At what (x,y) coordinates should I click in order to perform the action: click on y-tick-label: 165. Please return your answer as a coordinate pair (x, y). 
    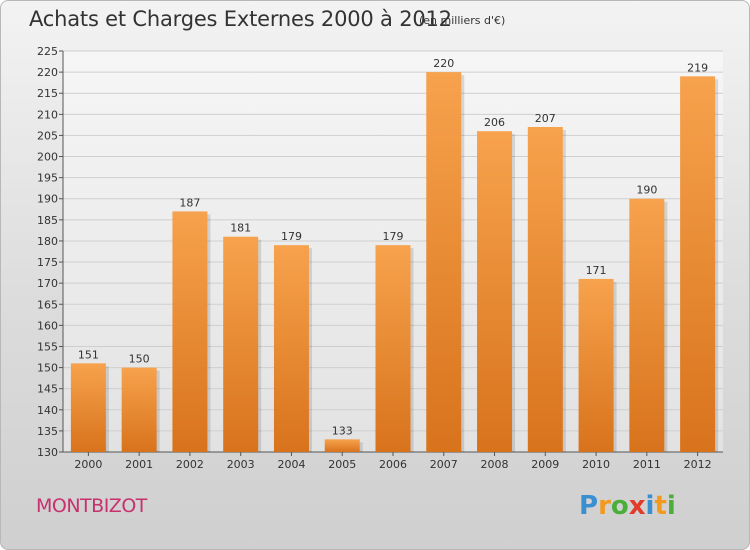
    Looking at the image, I should click on (47, 304).